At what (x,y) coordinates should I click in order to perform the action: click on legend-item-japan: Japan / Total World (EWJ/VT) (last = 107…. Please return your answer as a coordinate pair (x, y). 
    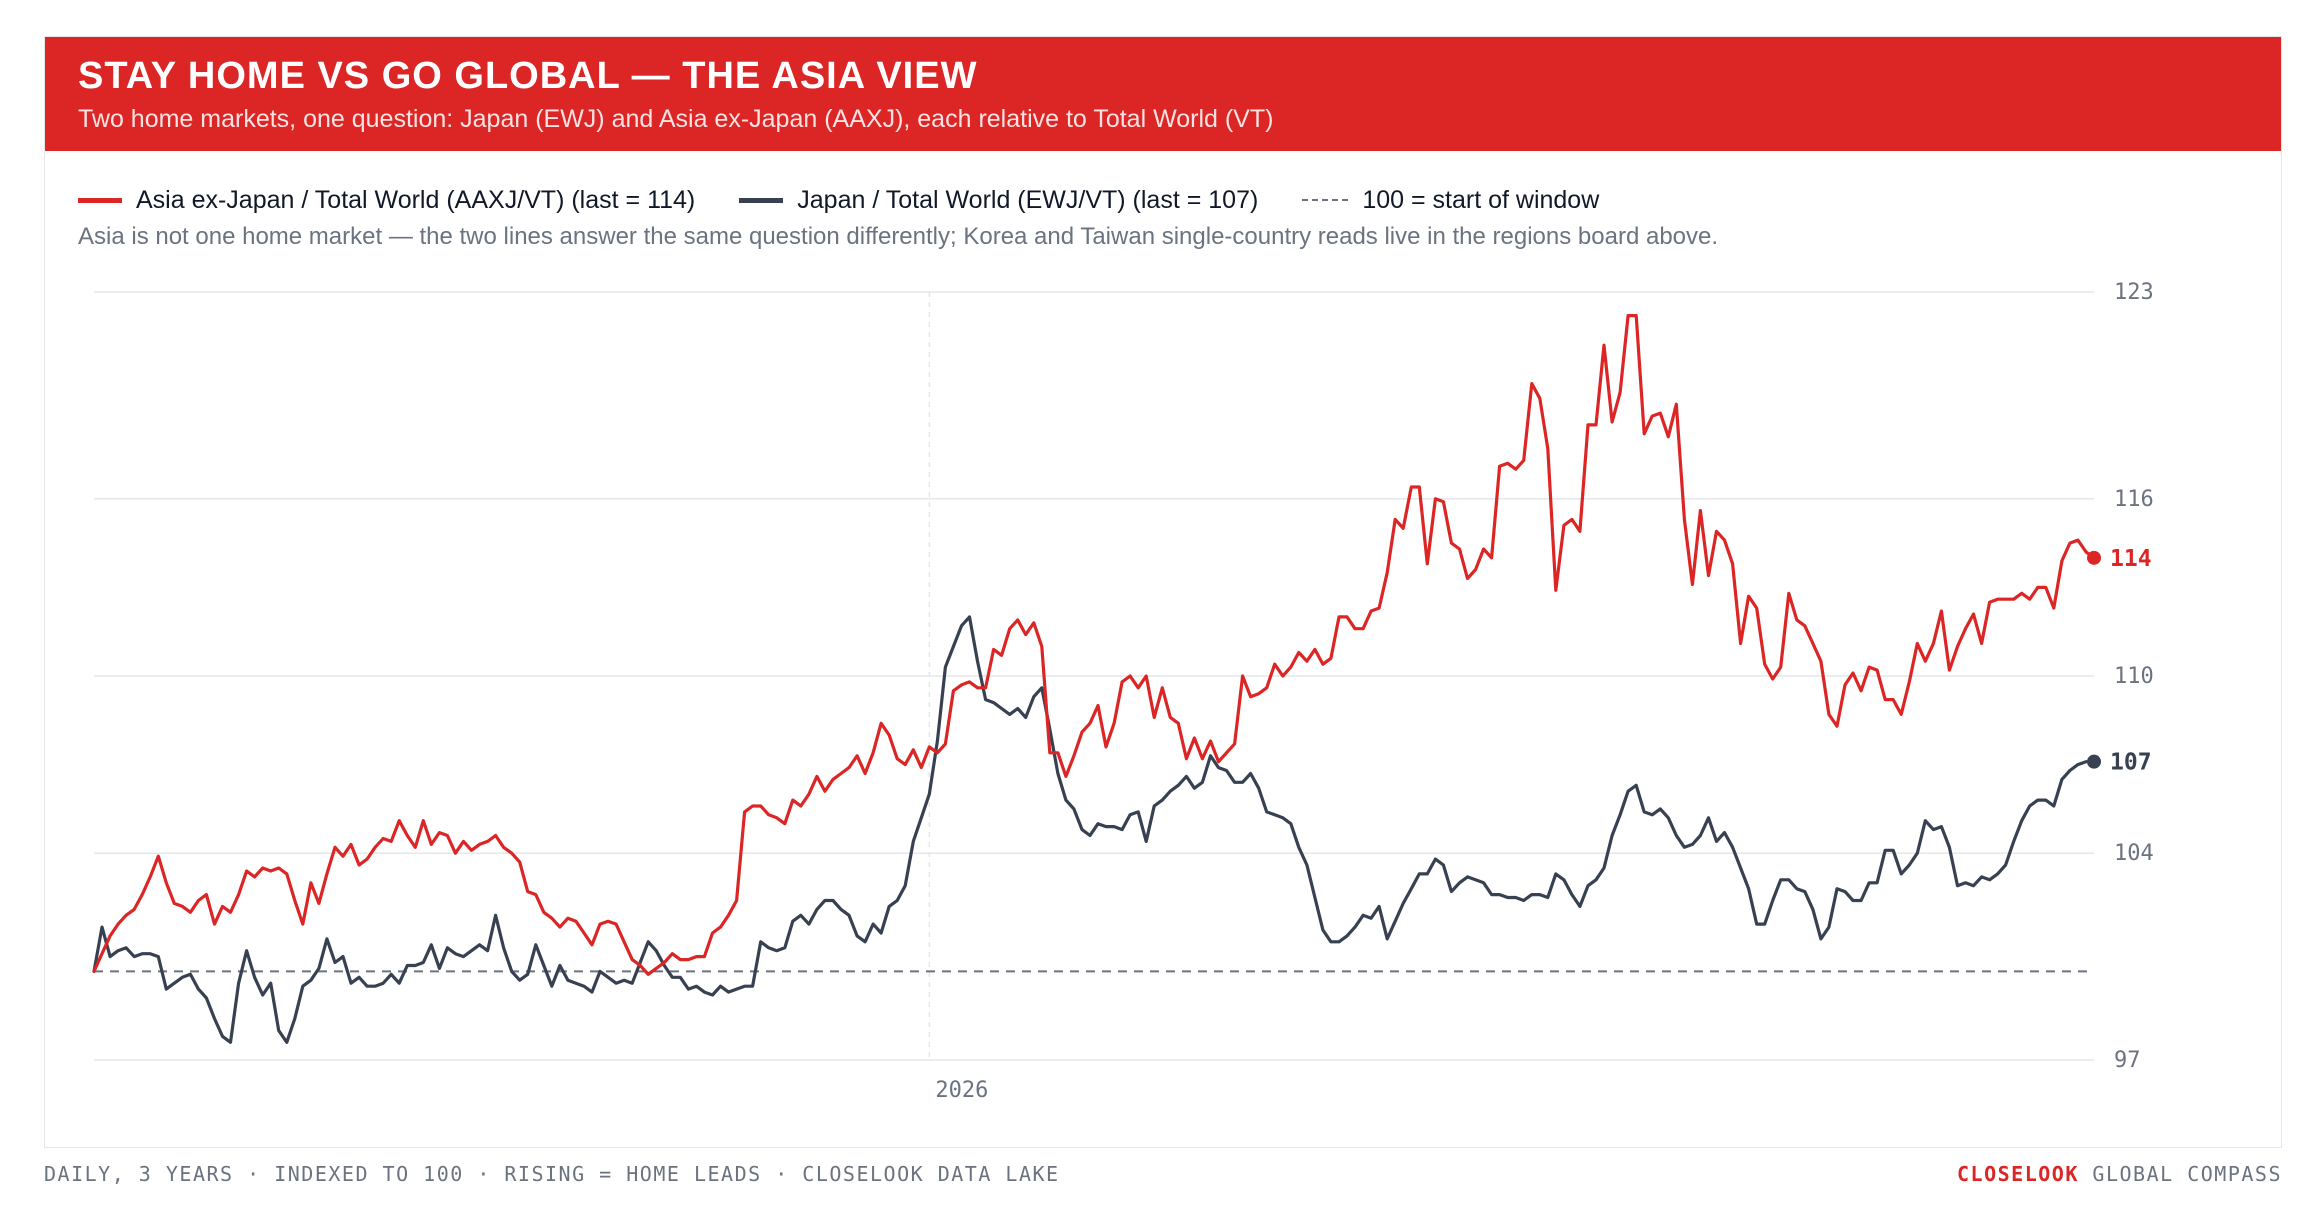
    Looking at the image, I should click on (998, 200).